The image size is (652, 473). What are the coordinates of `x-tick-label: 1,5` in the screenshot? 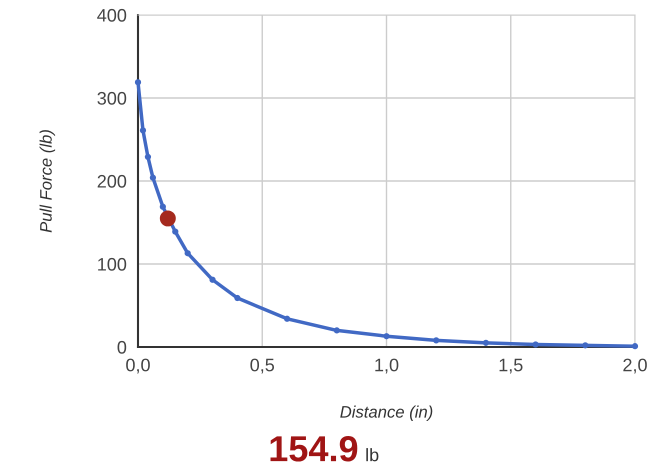 It's located at (511, 366).